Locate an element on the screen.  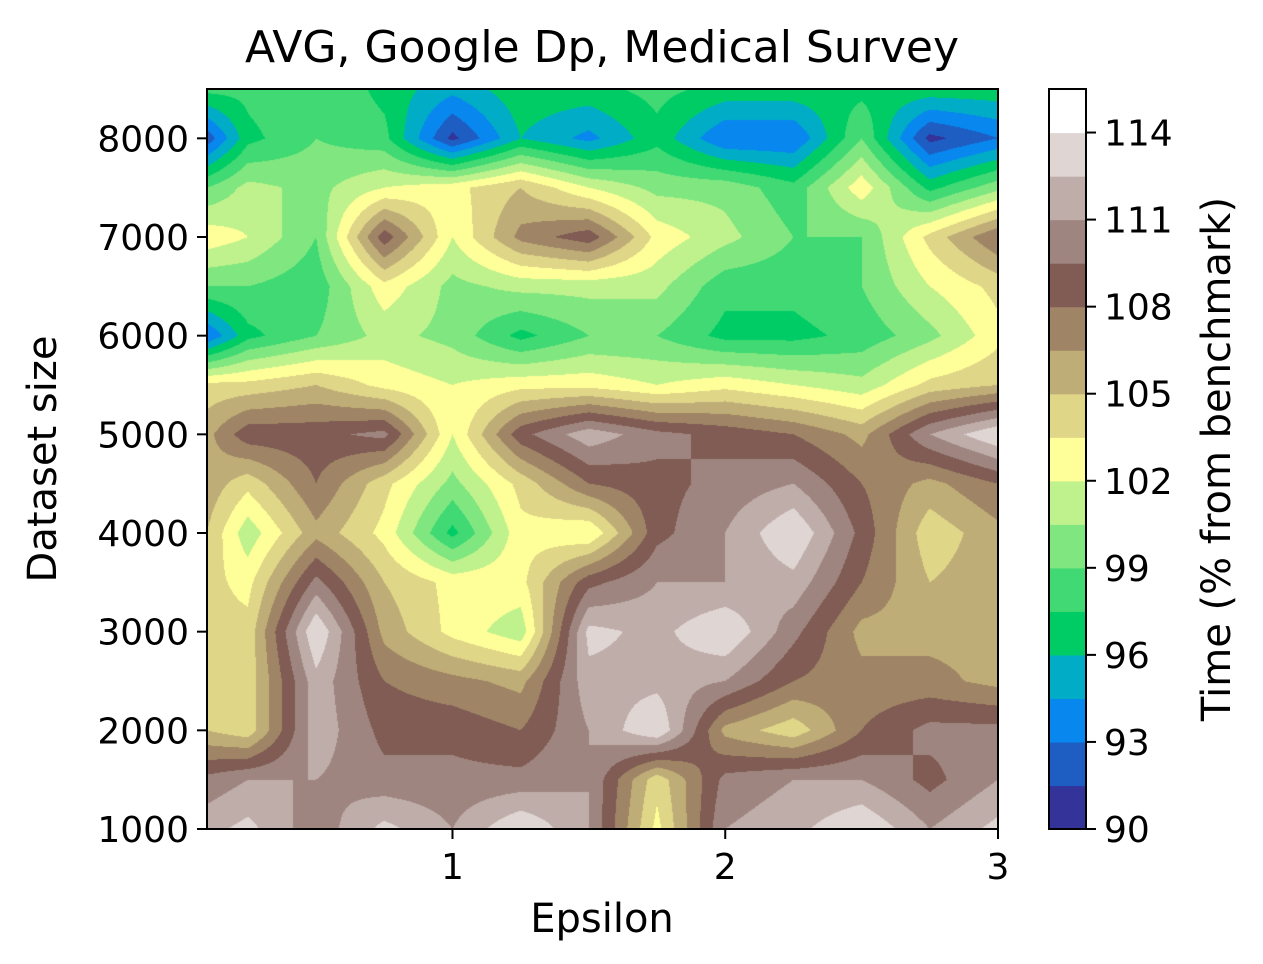
y-tick-label: 3000 is located at coordinates (143, 633).